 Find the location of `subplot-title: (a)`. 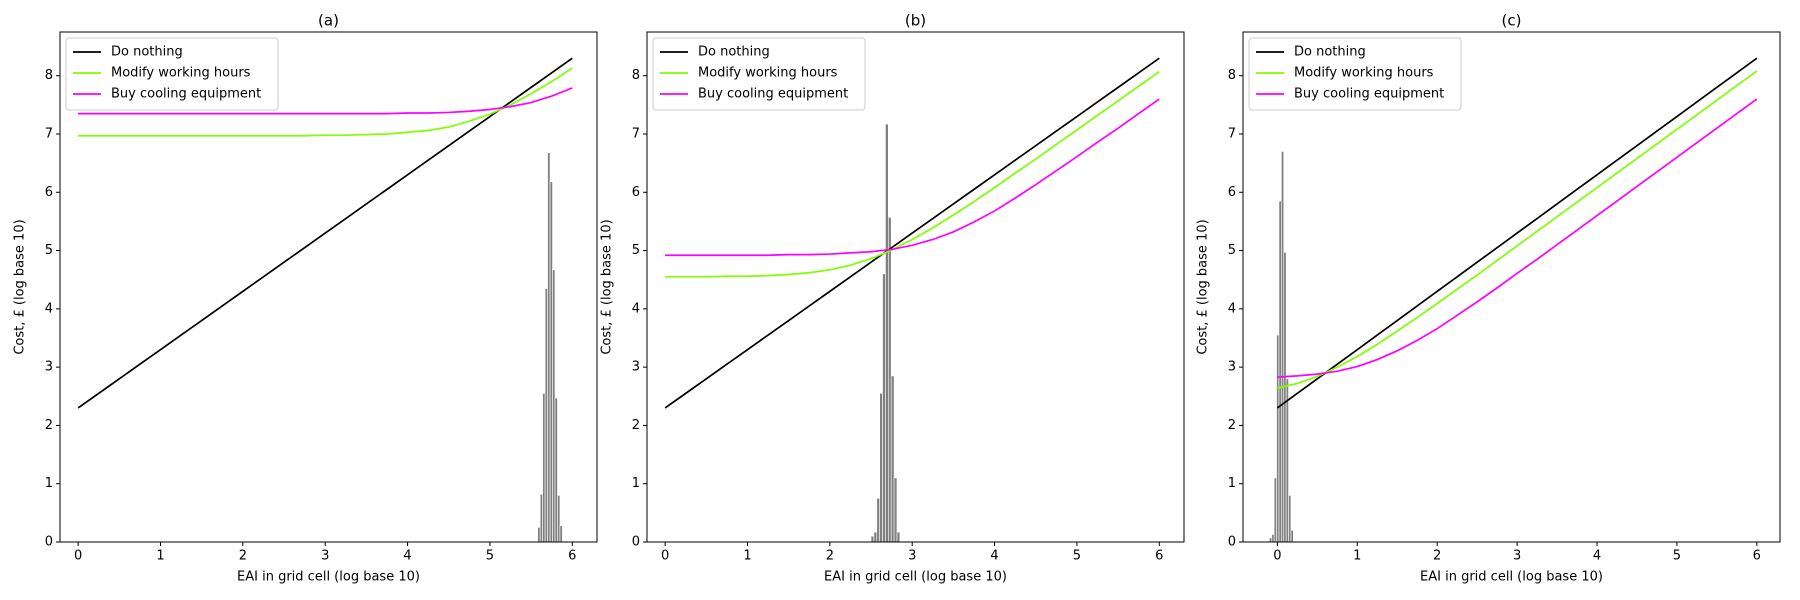

subplot-title: (a) is located at coordinates (328, 21).